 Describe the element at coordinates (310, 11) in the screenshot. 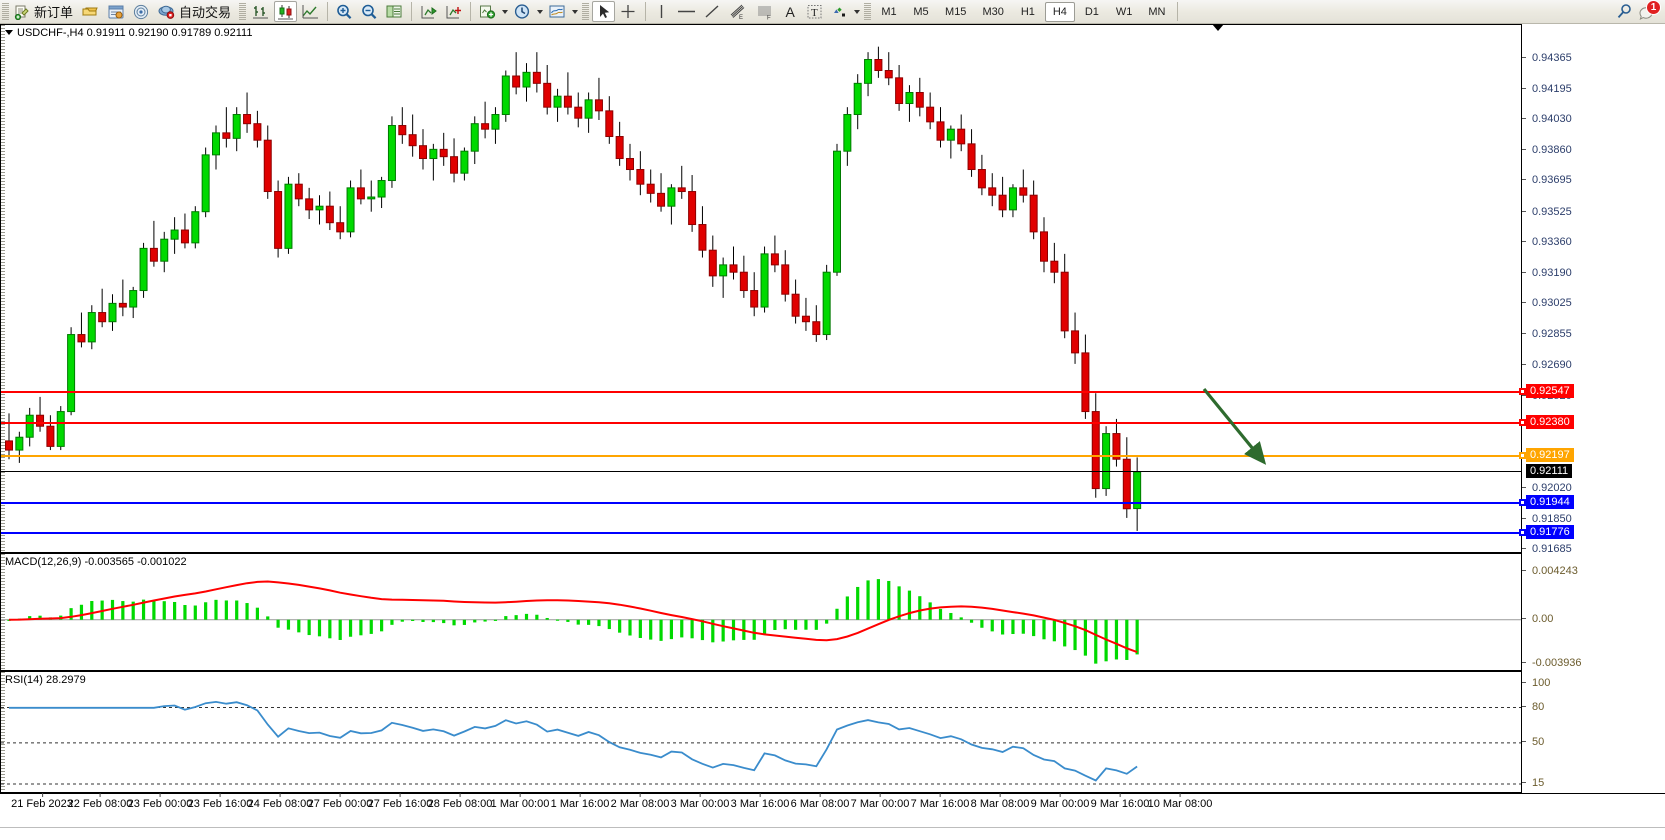

I see `line-chart-button` at that location.